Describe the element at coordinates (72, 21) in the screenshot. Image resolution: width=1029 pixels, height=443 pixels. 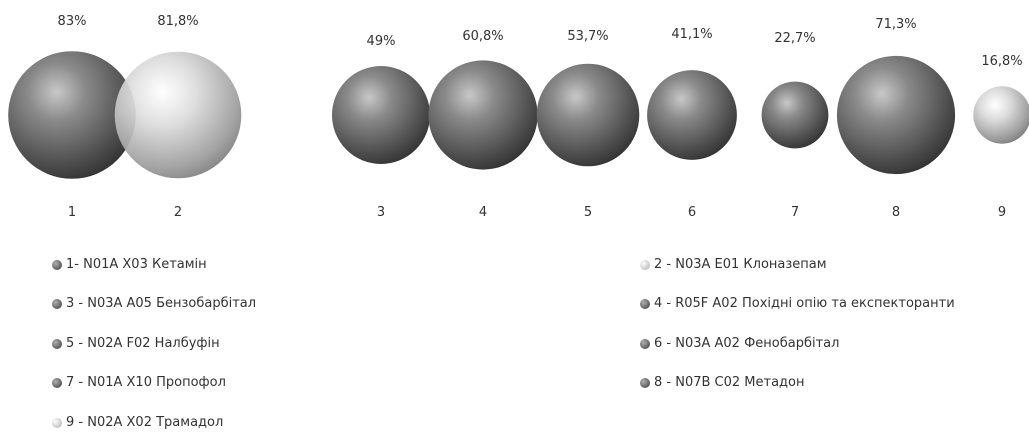
I see `data-label-1: 83%` at that location.